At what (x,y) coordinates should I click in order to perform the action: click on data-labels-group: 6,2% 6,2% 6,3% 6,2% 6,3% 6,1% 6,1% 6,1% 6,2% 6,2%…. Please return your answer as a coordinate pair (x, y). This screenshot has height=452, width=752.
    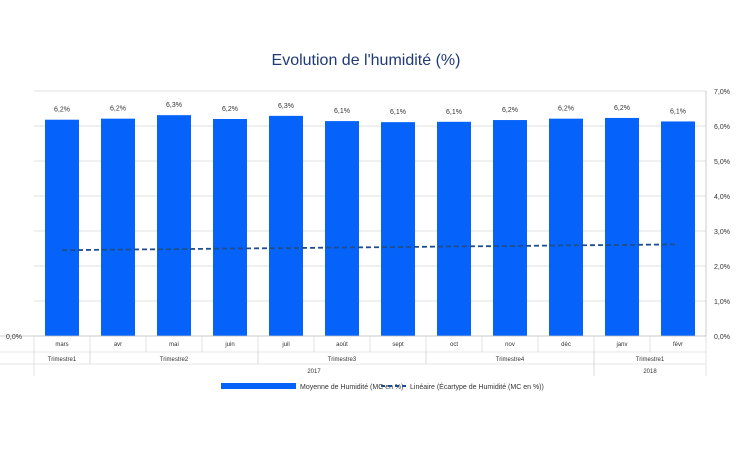
    Looking at the image, I should click on (370, 109).